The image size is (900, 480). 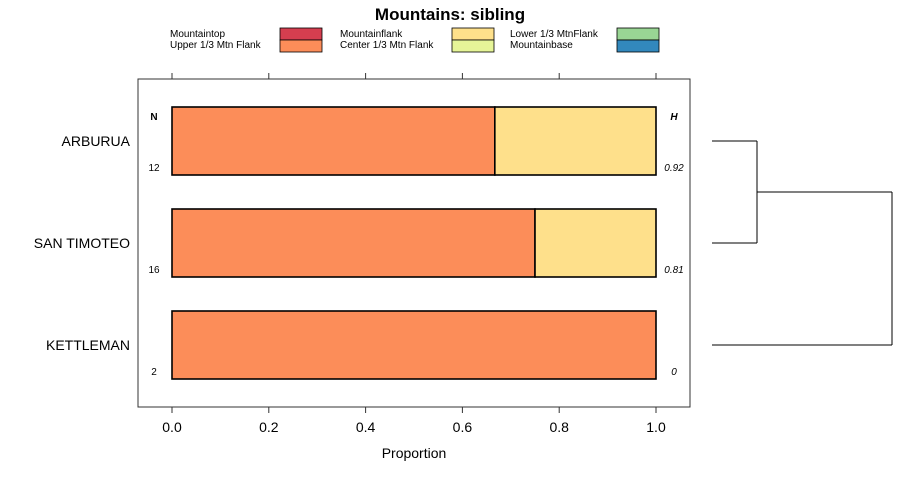 What do you see at coordinates (414, 345) in the screenshot?
I see `bar-kettleman-upper-1-3-mtn-flank` at bounding box center [414, 345].